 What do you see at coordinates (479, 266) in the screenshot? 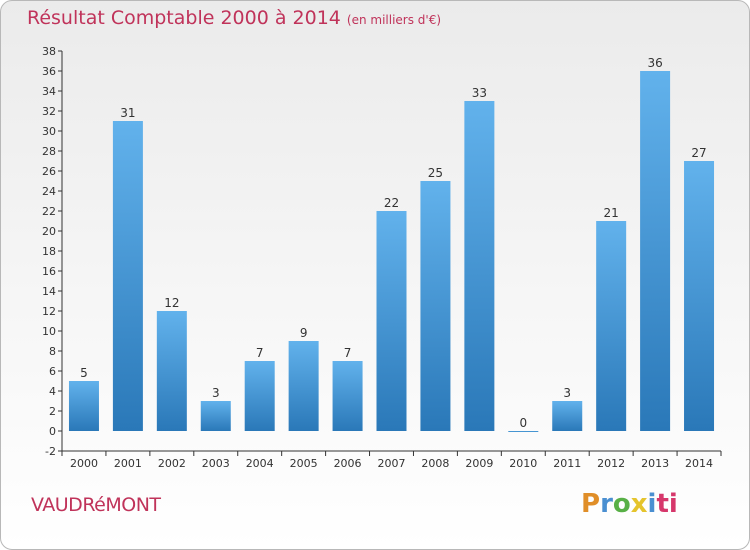
I see `bar-2009` at bounding box center [479, 266].